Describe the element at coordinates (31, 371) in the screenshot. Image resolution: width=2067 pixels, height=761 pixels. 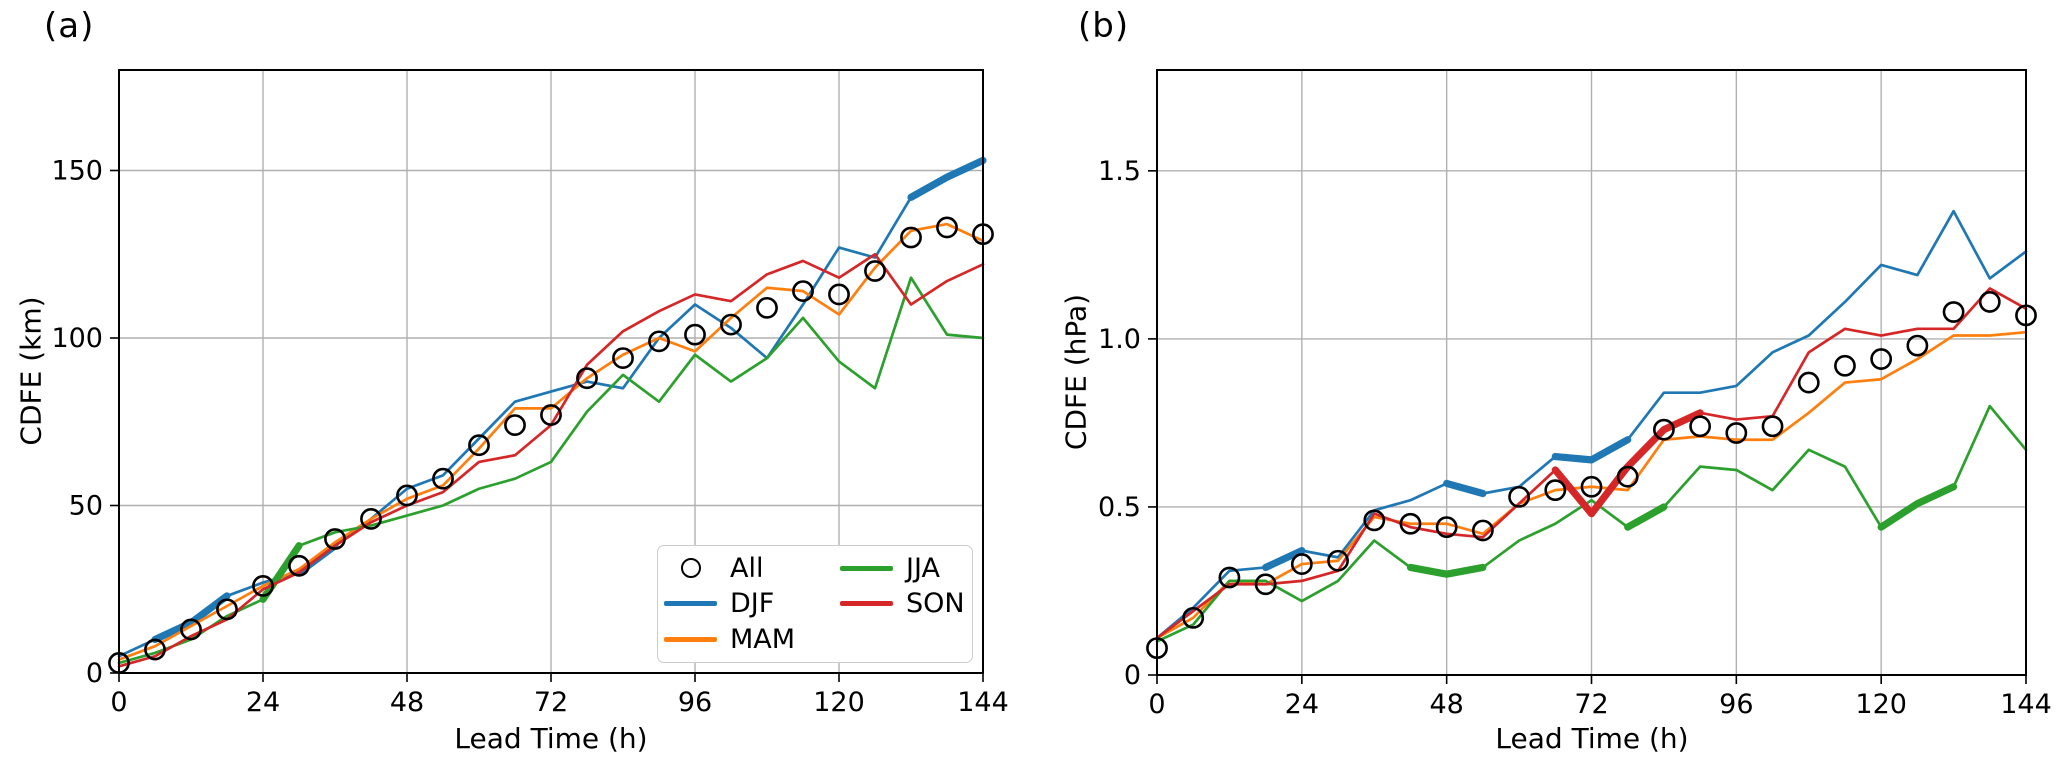
I see `y-axis-label-a: CDFE (km)` at that location.